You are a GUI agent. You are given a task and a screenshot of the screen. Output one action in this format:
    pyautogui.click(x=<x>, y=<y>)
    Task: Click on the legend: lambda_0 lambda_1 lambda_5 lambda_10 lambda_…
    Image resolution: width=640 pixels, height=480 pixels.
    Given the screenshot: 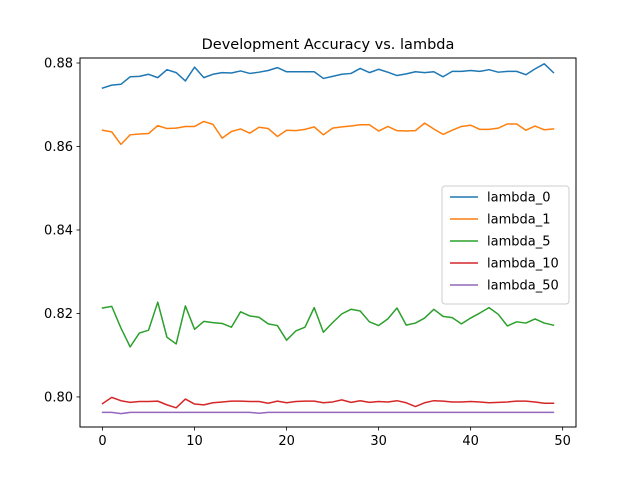 What is the action you would take?
    pyautogui.click(x=505, y=245)
    